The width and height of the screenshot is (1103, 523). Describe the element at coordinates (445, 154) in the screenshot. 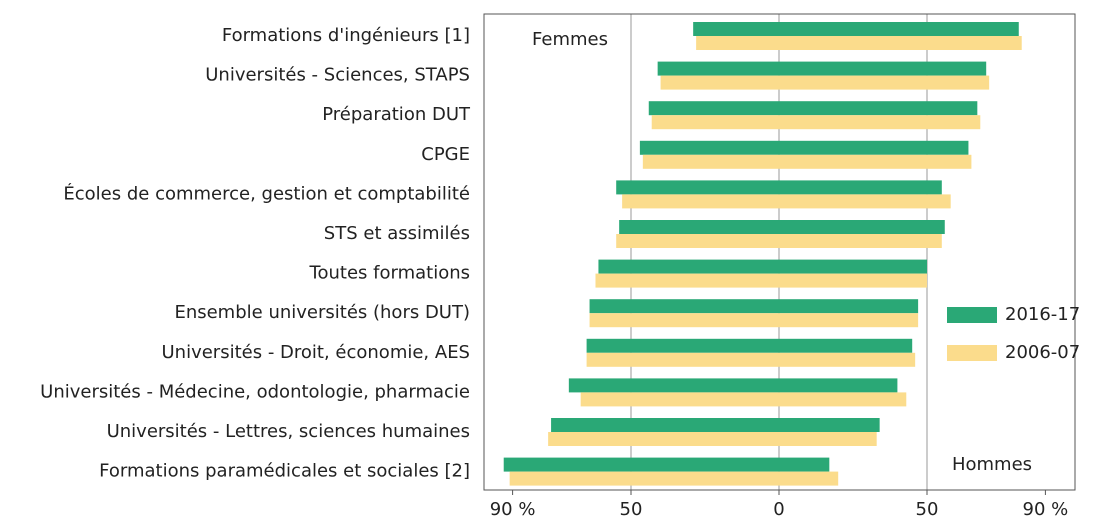

I see `y-tick-label: CPGE` at that location.